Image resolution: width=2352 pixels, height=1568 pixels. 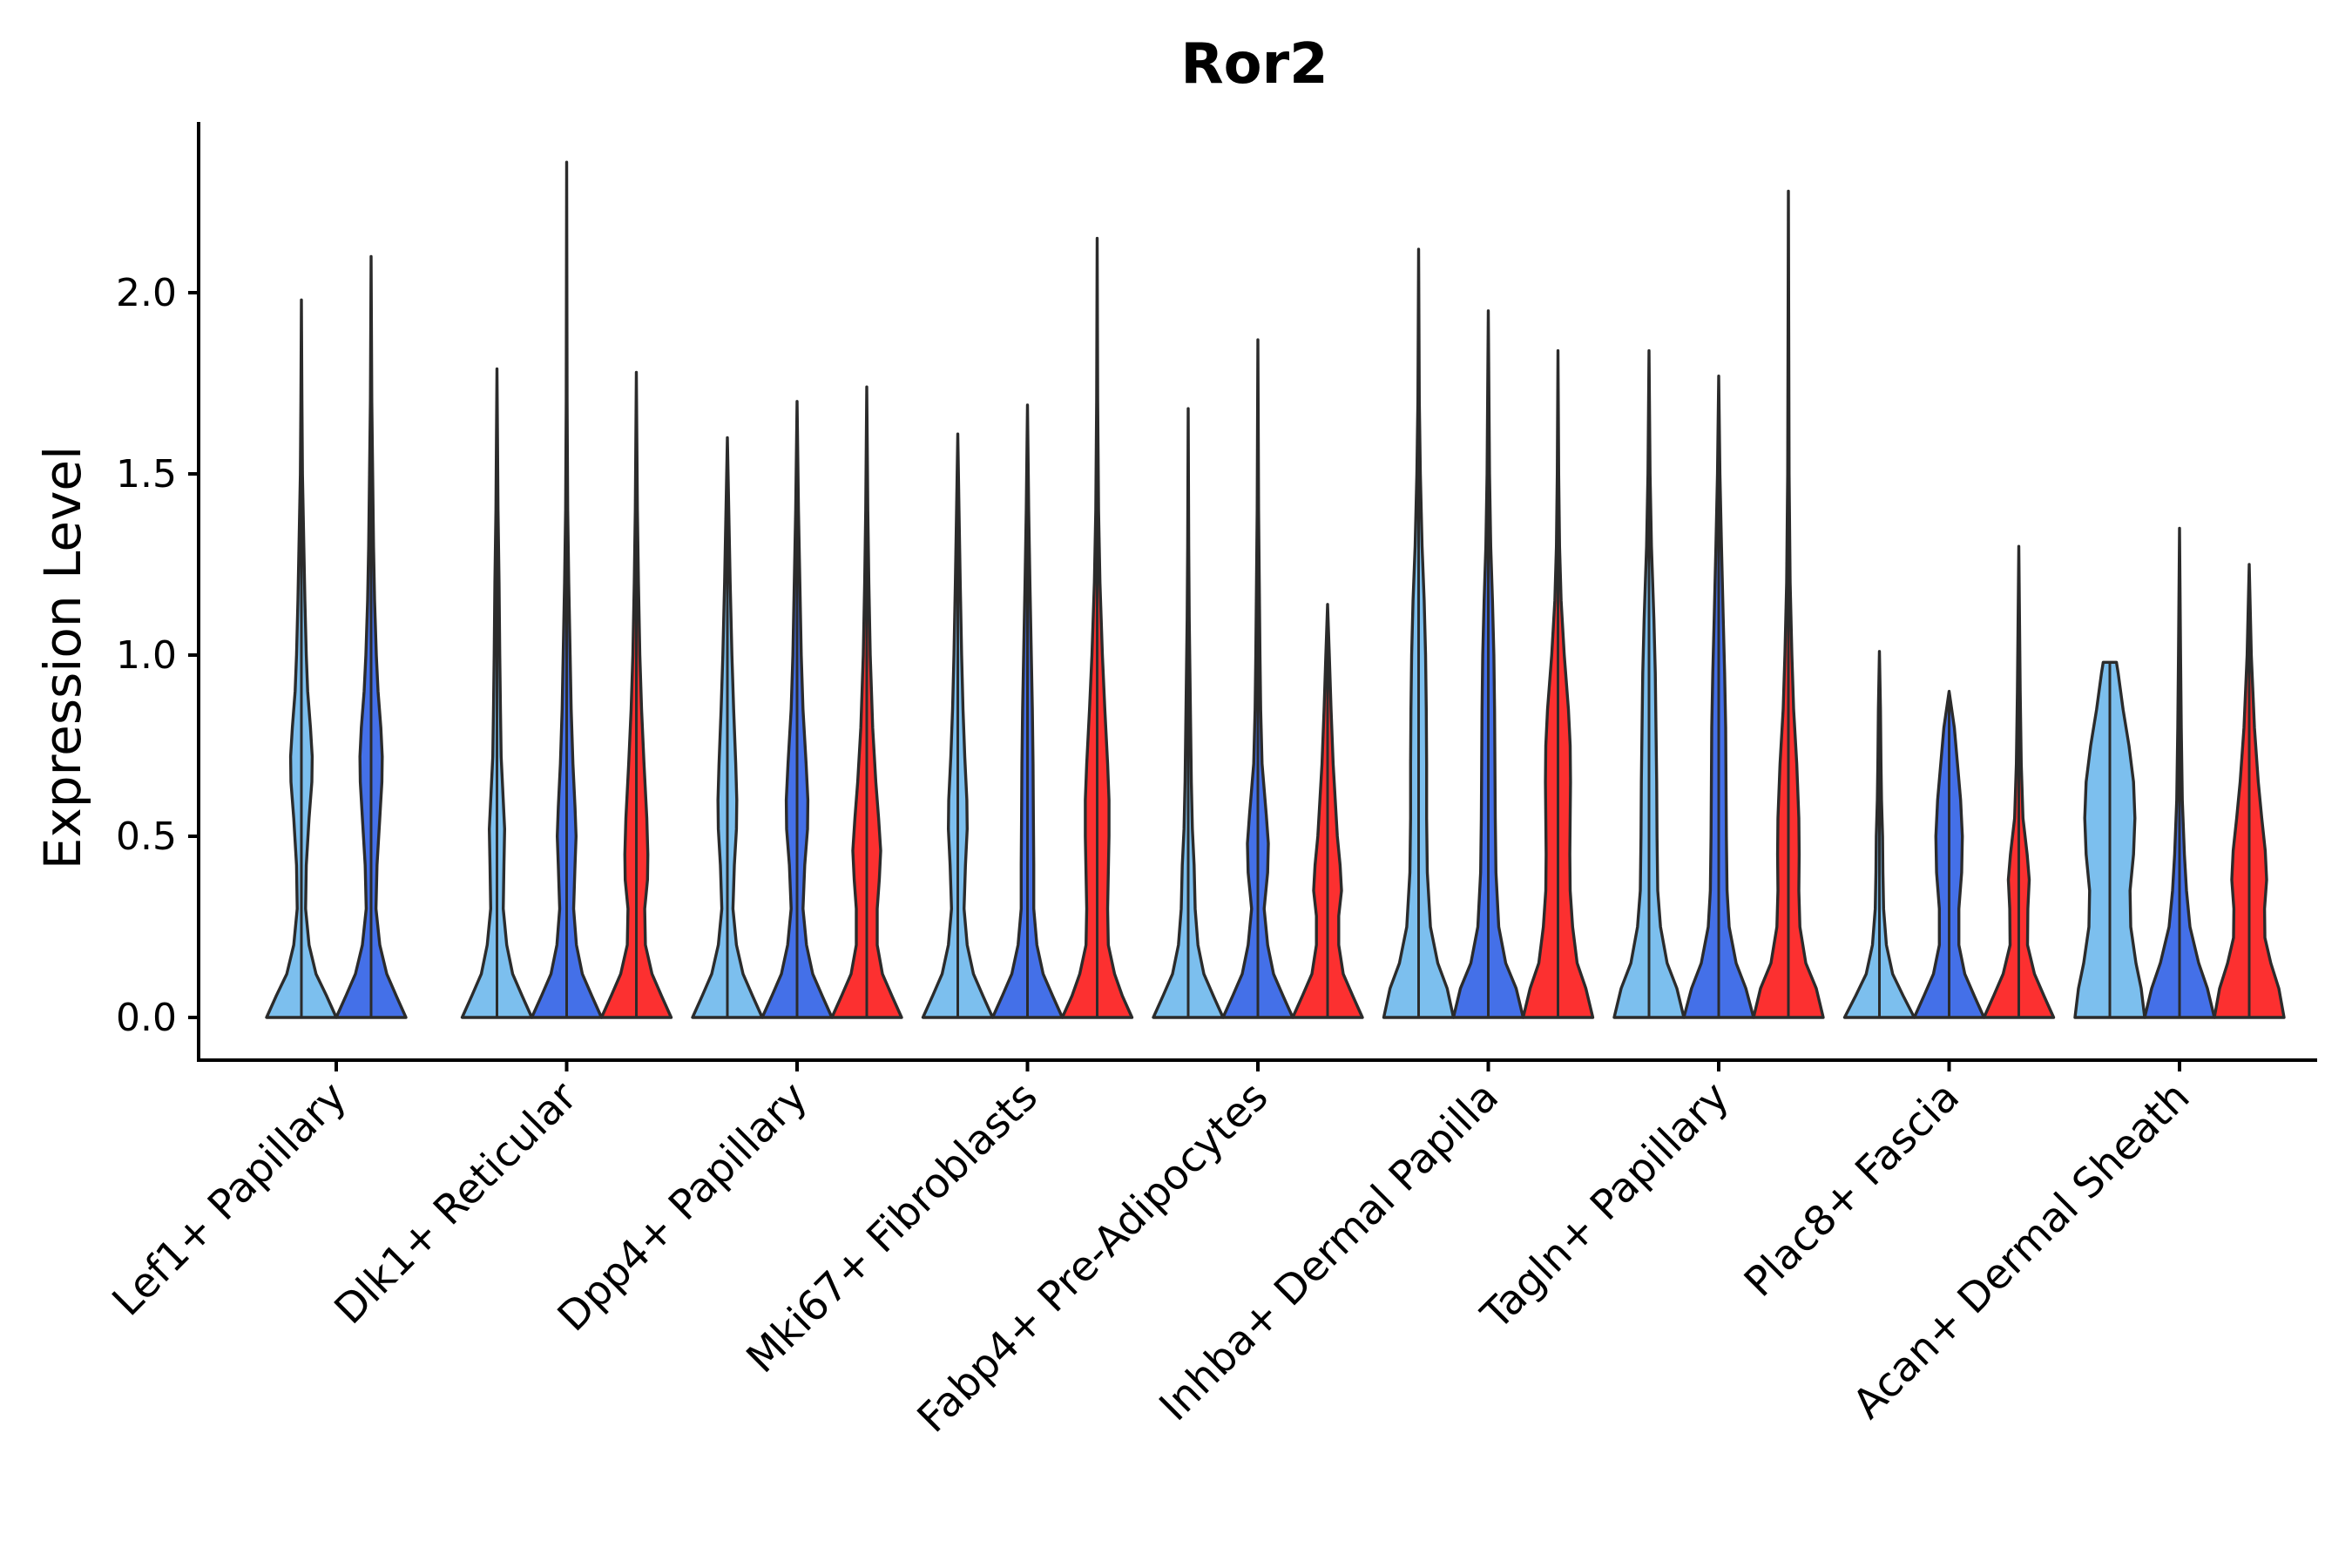 I want to click on y-ticks: 0.0 0.5 1.0 1.5 2.0, so click(x=157, y=655).